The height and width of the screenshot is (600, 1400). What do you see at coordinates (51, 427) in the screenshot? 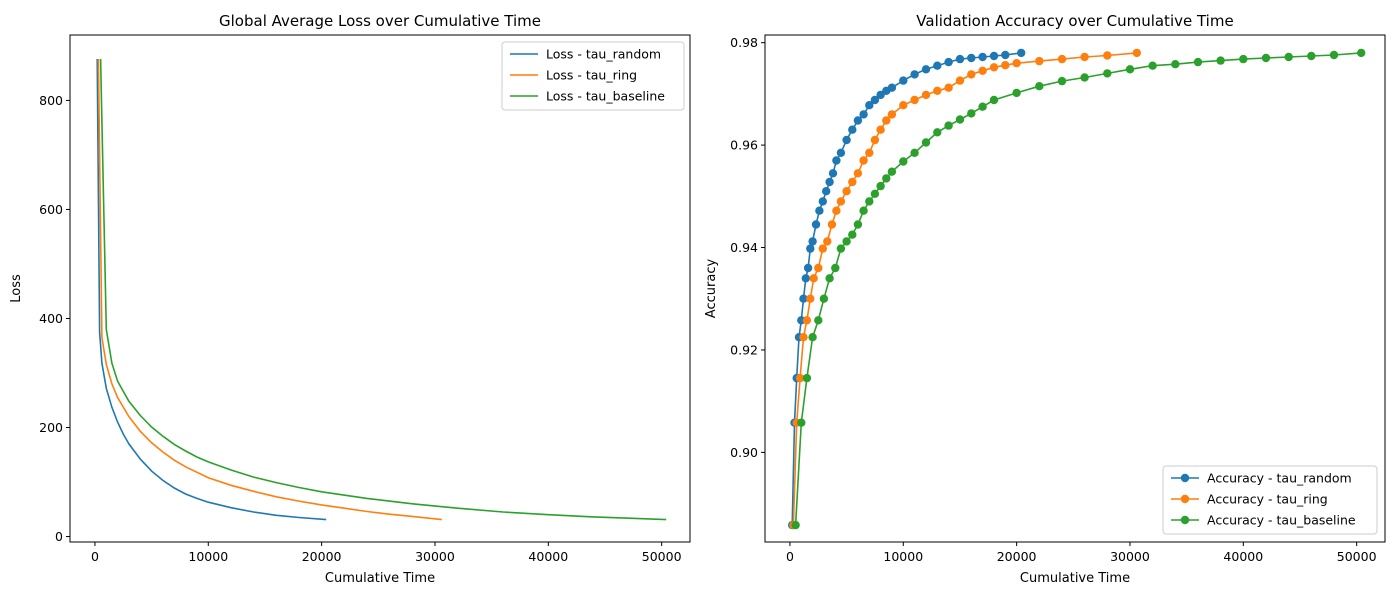
I see `loss-y-tick-label: 200` at bounding box center [51, 427].